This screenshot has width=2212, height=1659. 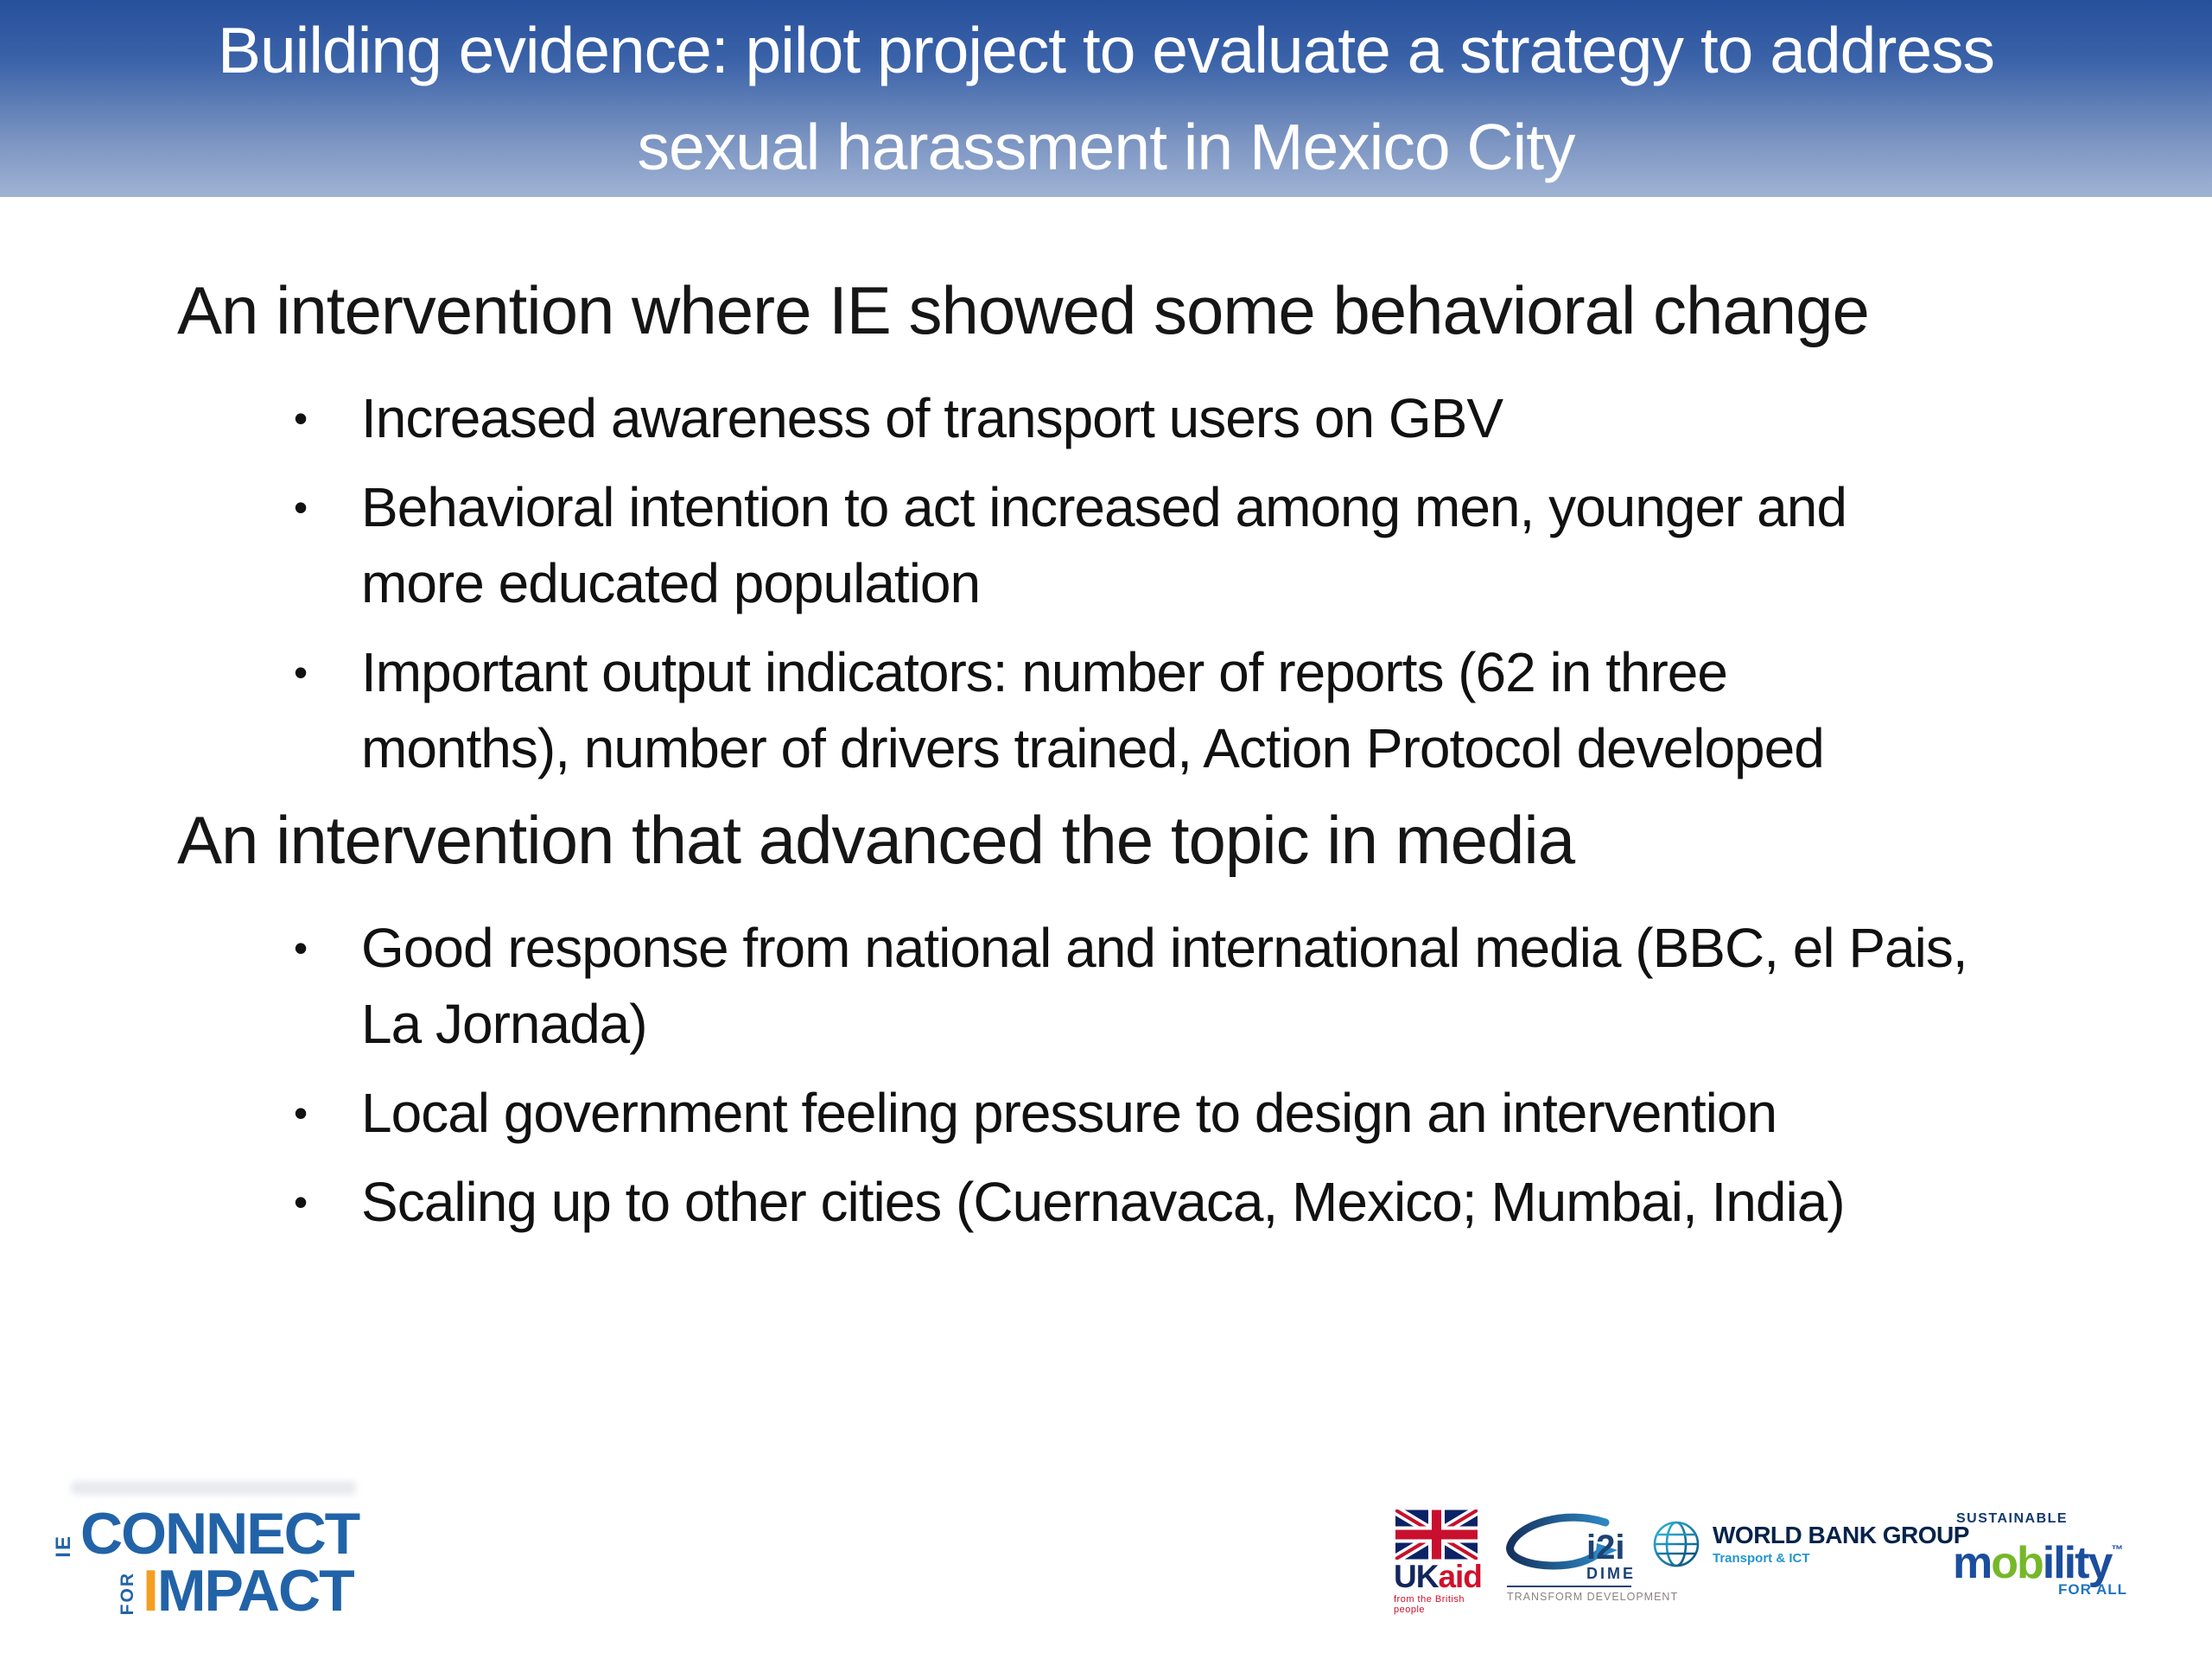 What do you see at coordinates (1416, 1576) in the screenshot?
I see `ukaid-uk: UK` at bounding box center [1416, 1576].